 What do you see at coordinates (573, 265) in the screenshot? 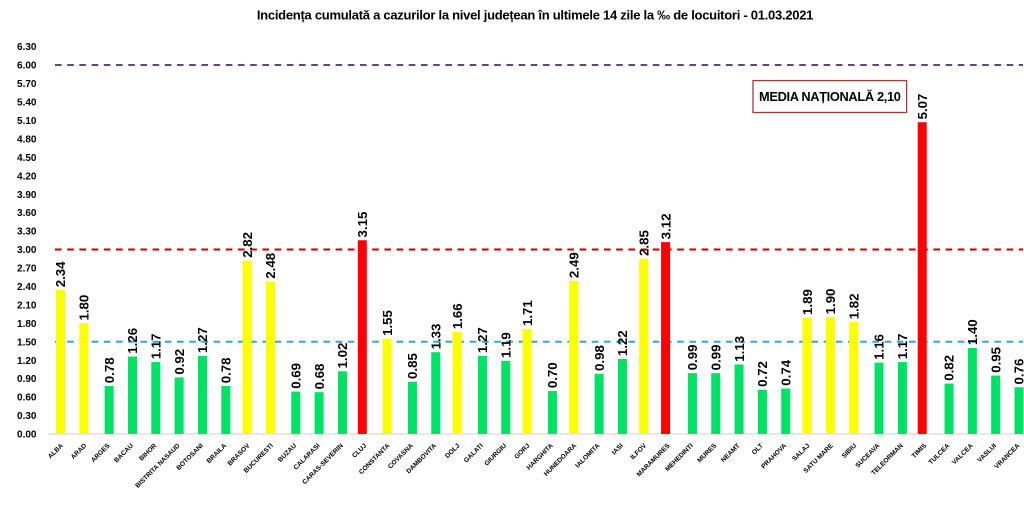
I see `svg-text: 2.49` at bounding box center [573, 265].